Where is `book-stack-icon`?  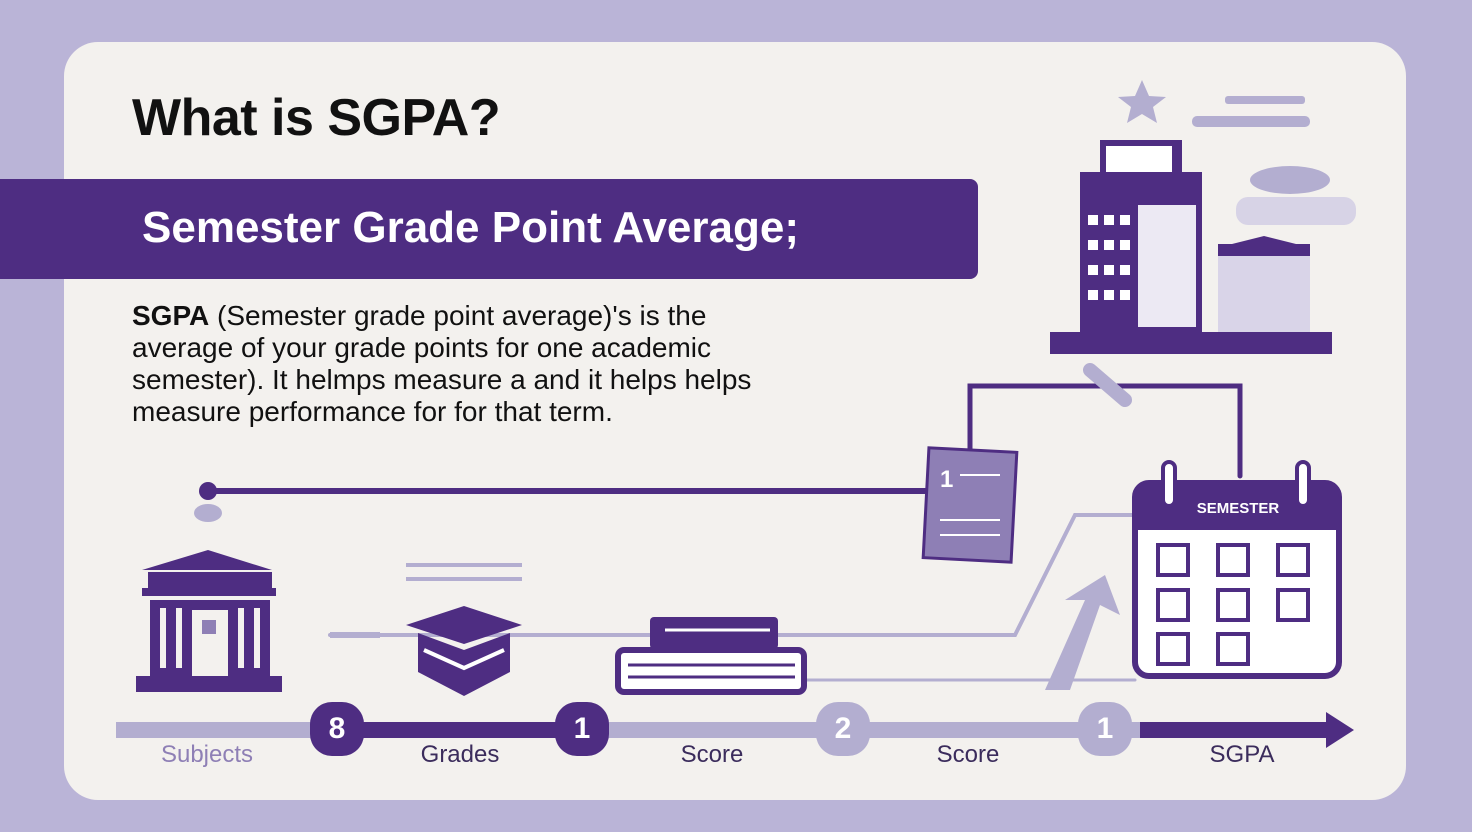 book-stack-icon is located at coordinates (711, 656).